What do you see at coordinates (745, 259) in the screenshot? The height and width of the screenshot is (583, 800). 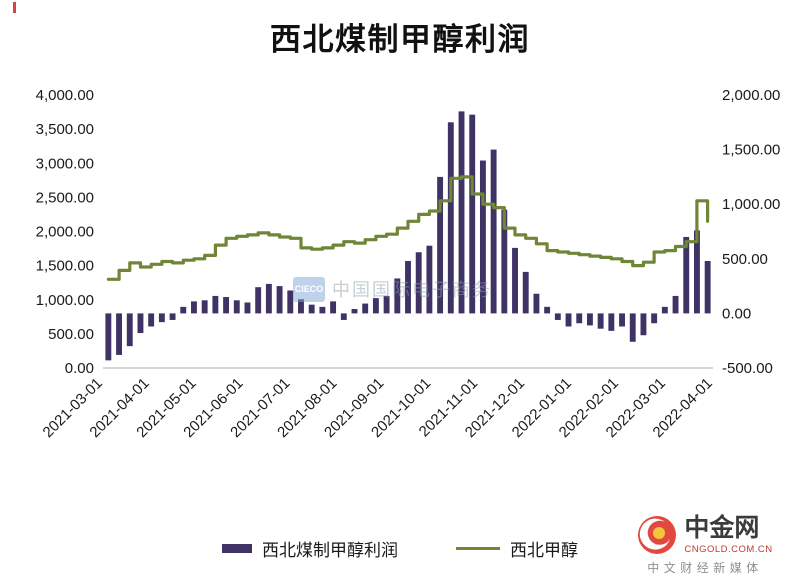 I see `right-axis-tick: 500.00` at bounding box center [745, 259].